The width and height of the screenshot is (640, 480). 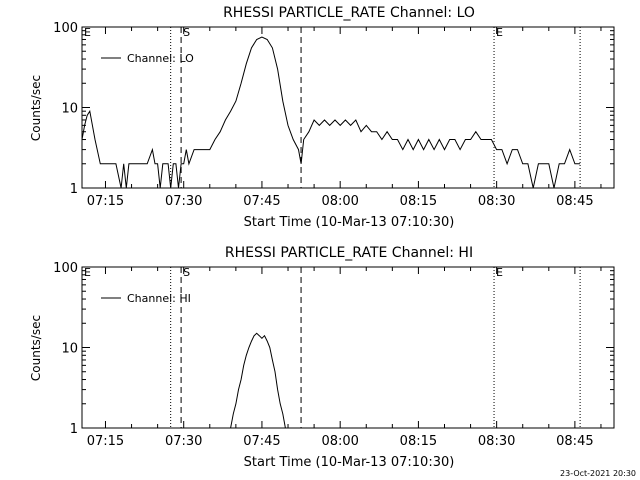 I want to click on series-line, so click(x=258, y=380).